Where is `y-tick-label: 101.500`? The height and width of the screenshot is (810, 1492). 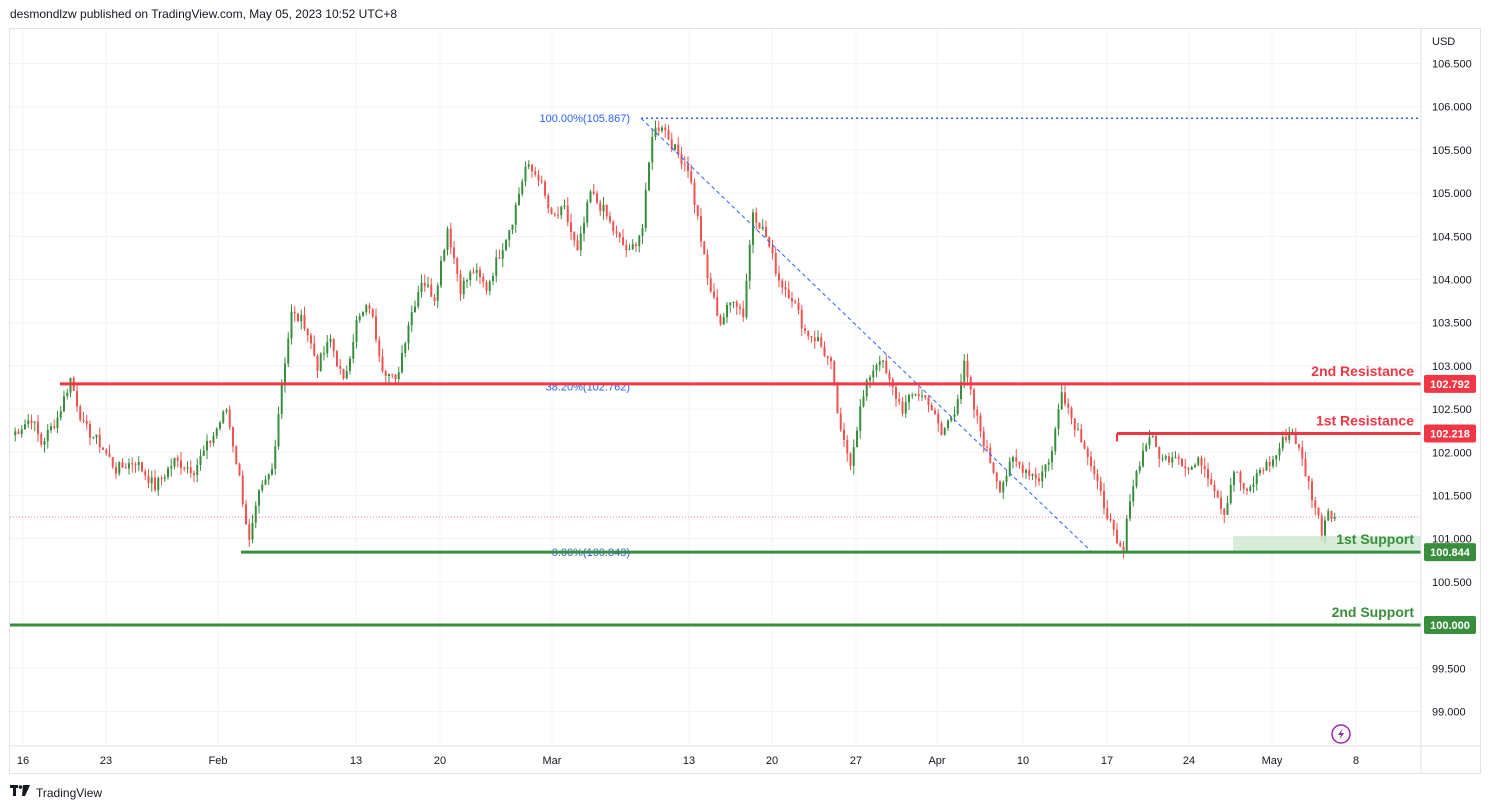 y-tick-label: 101.500 is located at coordinates (1452, 496).